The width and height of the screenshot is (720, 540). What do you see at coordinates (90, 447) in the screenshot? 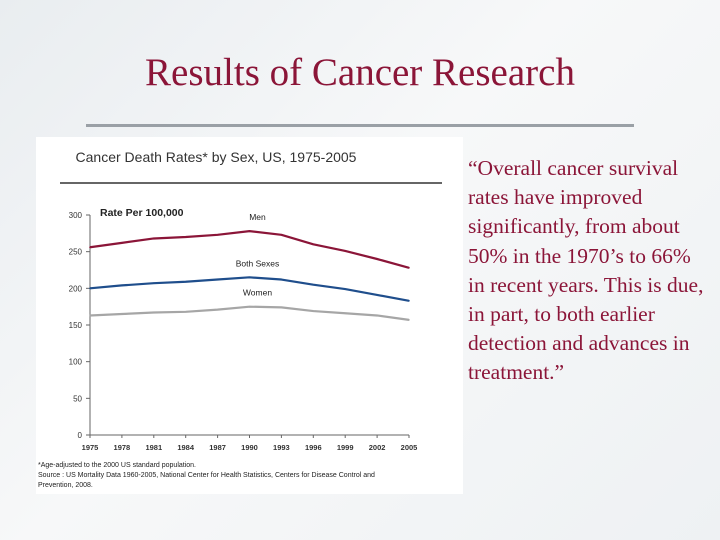
I see `x-tick-label: 1975` at bounding box center [90, 447].